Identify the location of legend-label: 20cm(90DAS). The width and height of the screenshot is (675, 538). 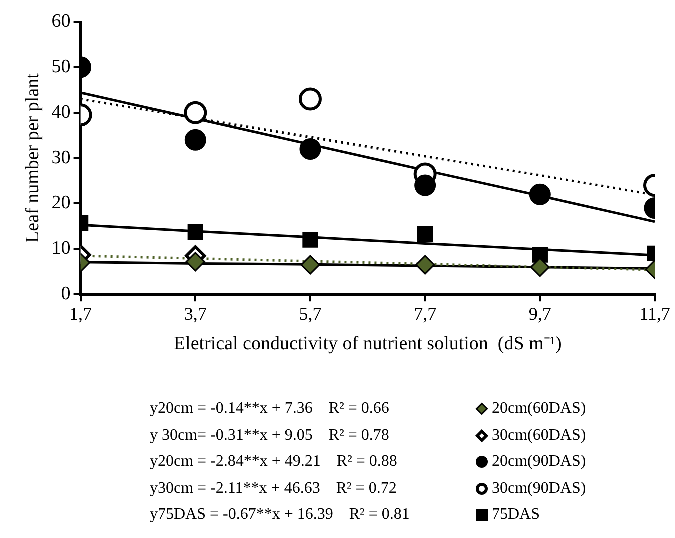
(539, 462).